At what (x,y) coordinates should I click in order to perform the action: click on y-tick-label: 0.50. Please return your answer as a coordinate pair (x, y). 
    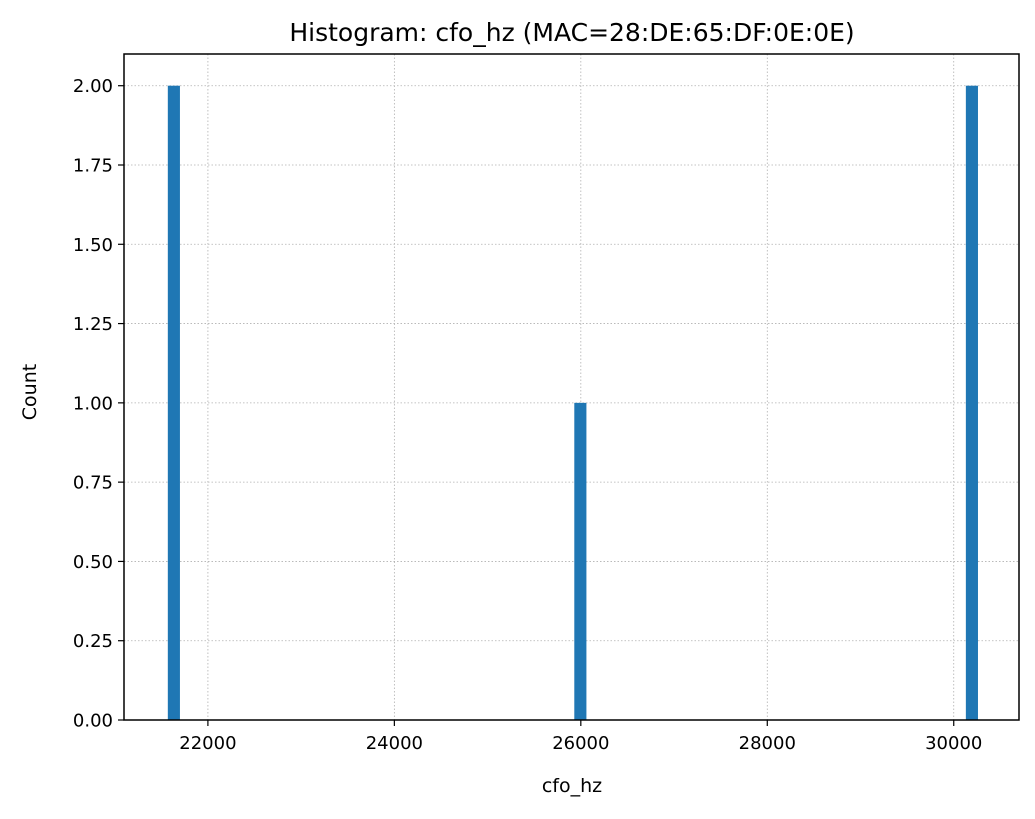
    Looking at the image, I should click on (93, 562).